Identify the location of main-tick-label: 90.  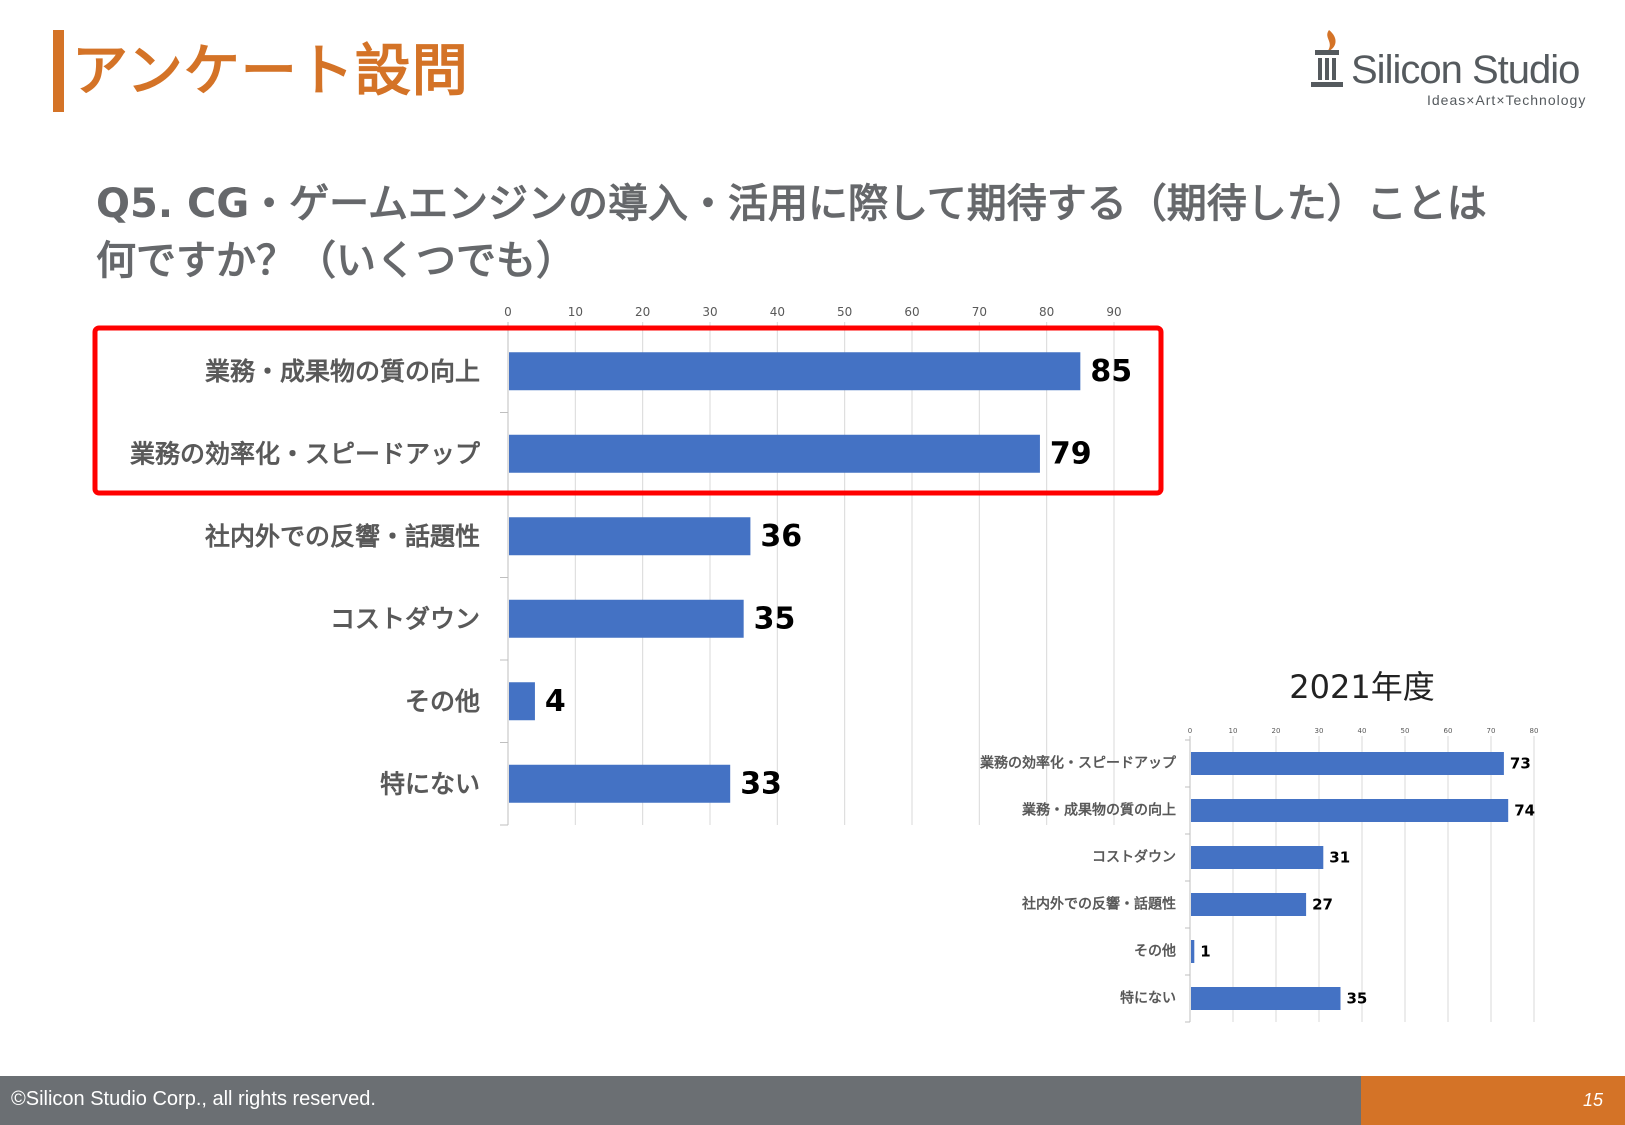
(1113, 312).